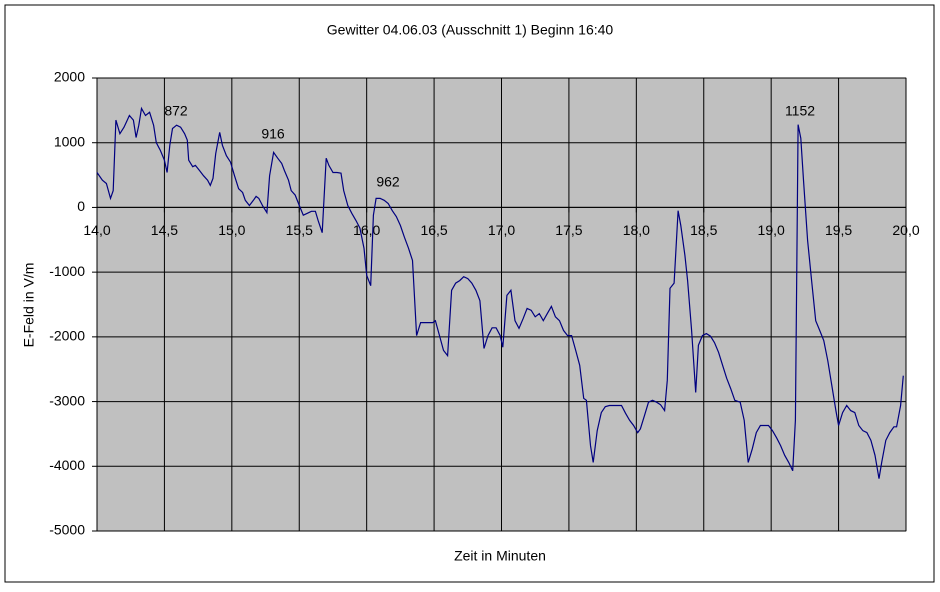 Image resolution: width=940 pixels, height=592 pixels. I want to click on y-axis-label: E-Feld in V/m, so click(29, 305).